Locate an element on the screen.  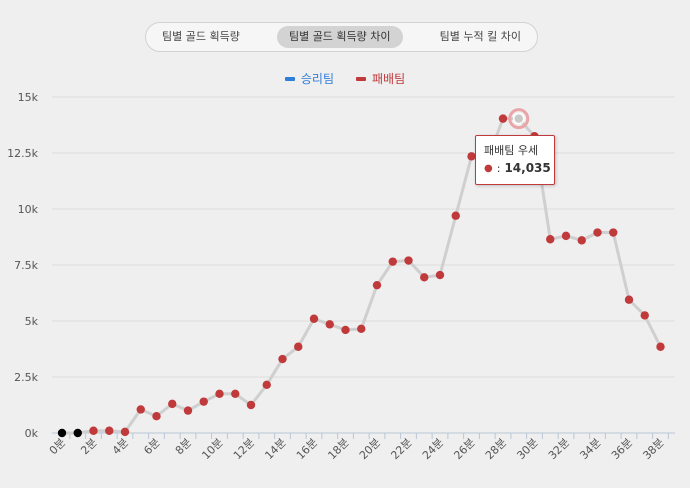
tab-team-kill-difference: 팀별 누적 킬 차이 is located at coordinates (480, 36).